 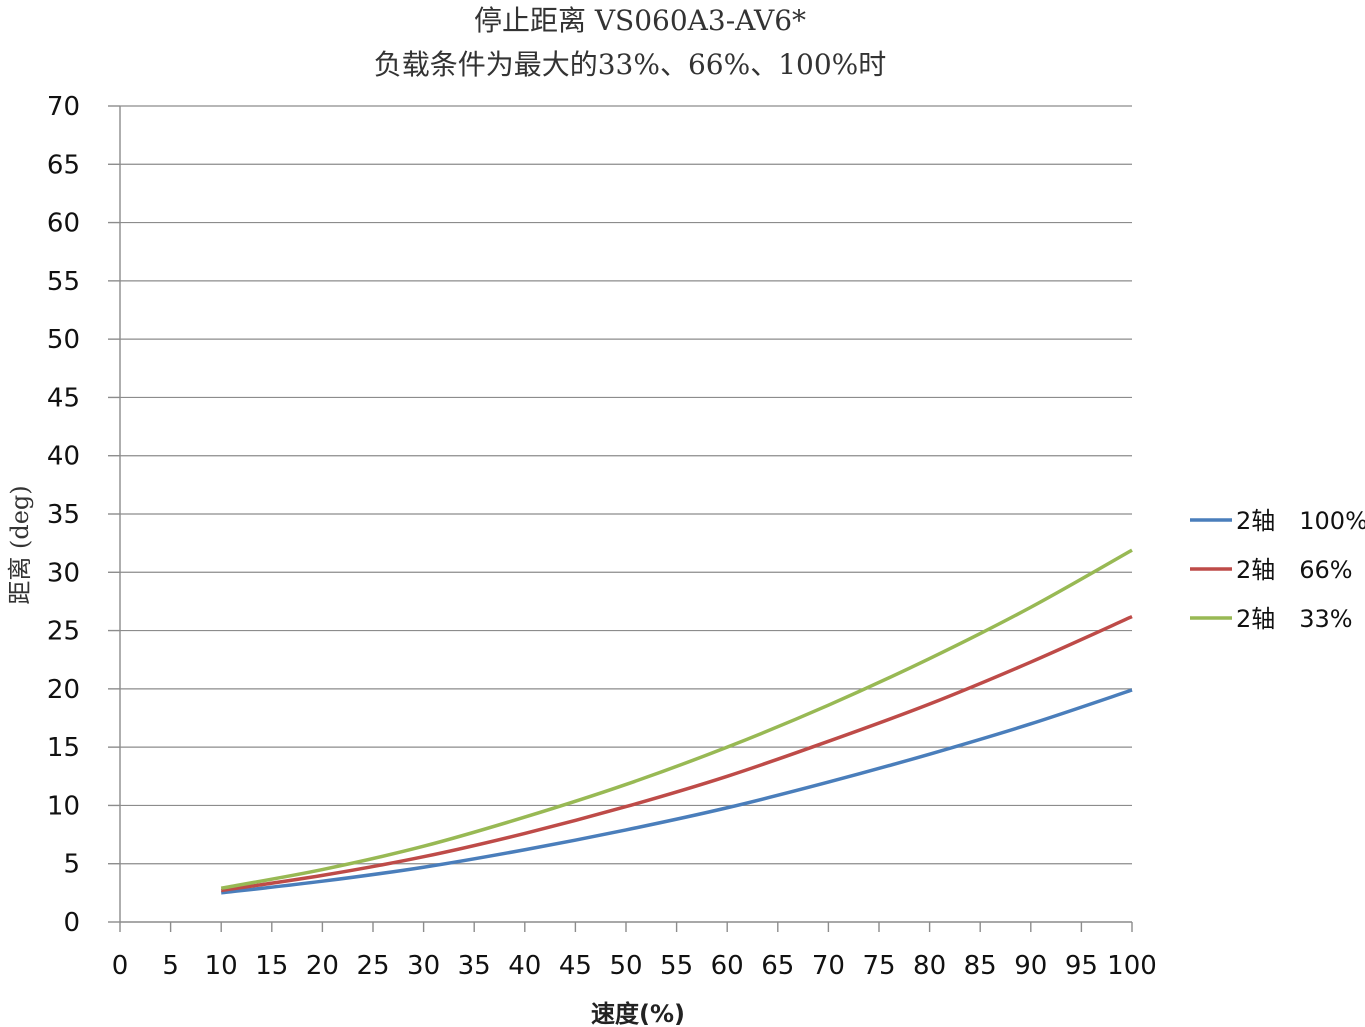 What do you see at coordinates (120, 966) in the screenshot?
I see `x-tick-label: 0` at bounding box center [120, 966].